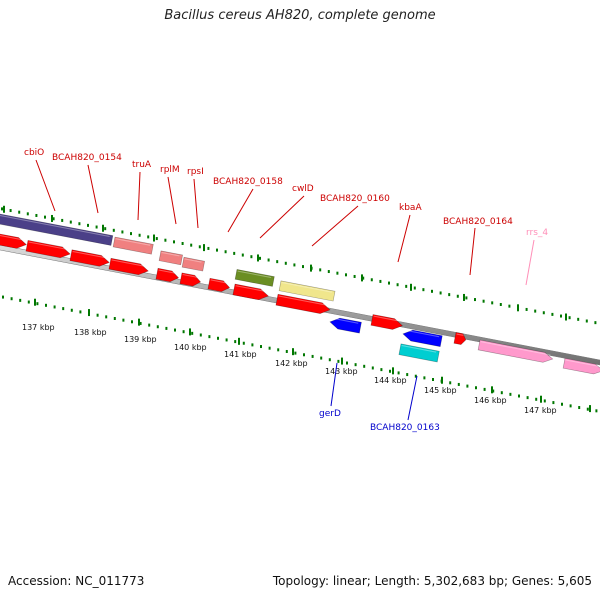 The width and height of the screenshot is (600, 600). Describe the element at coordinates (87, 158) in the screenshot. I see `gene-label: BCAH820_0154` at that location.